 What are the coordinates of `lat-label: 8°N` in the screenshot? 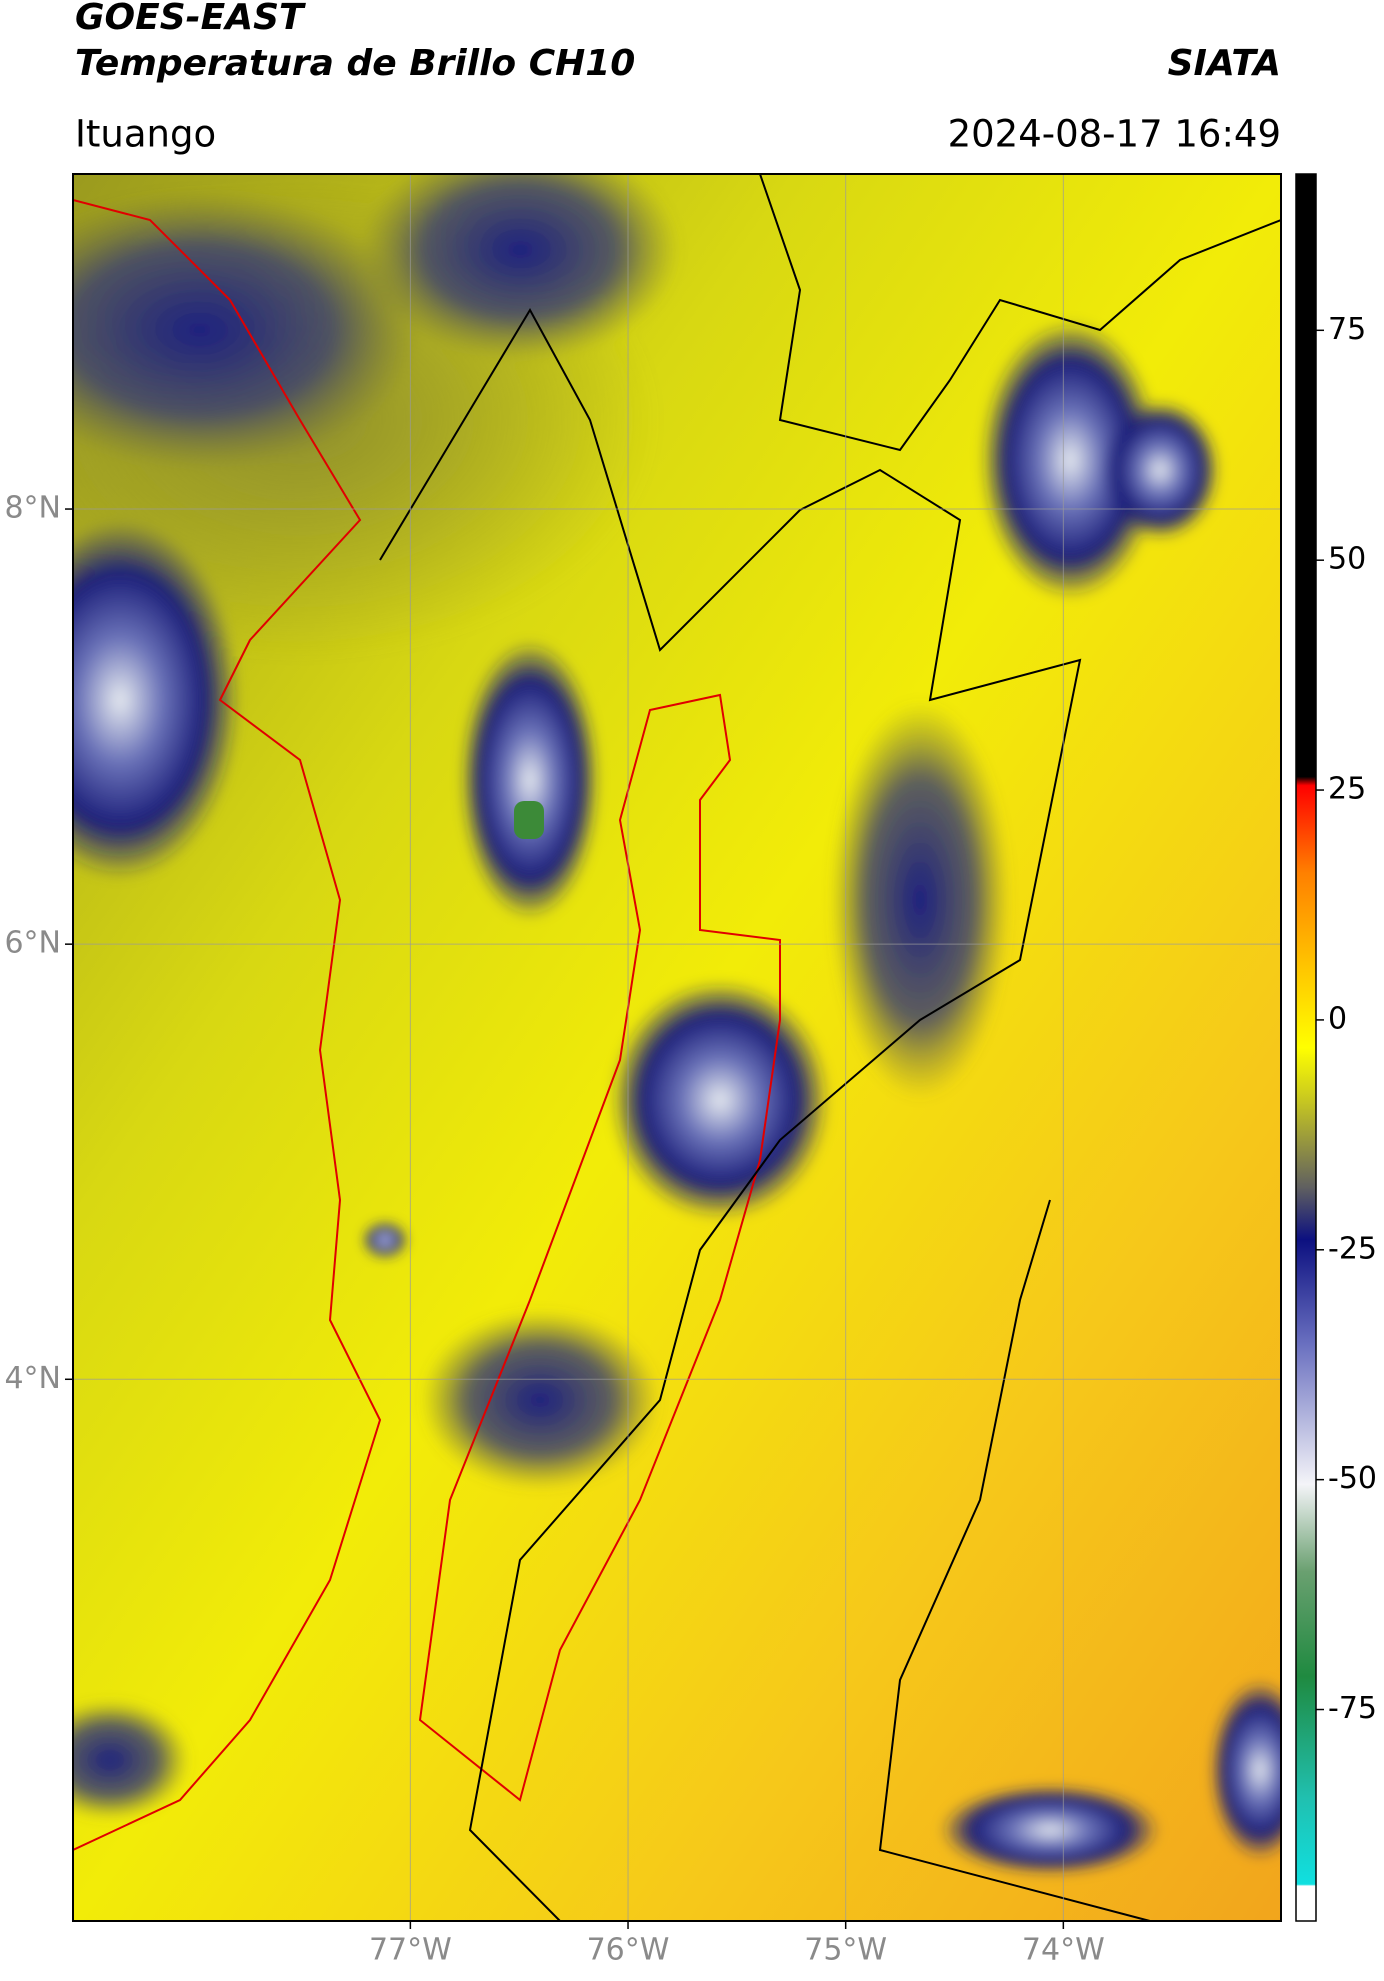 It's located at (32, 508).